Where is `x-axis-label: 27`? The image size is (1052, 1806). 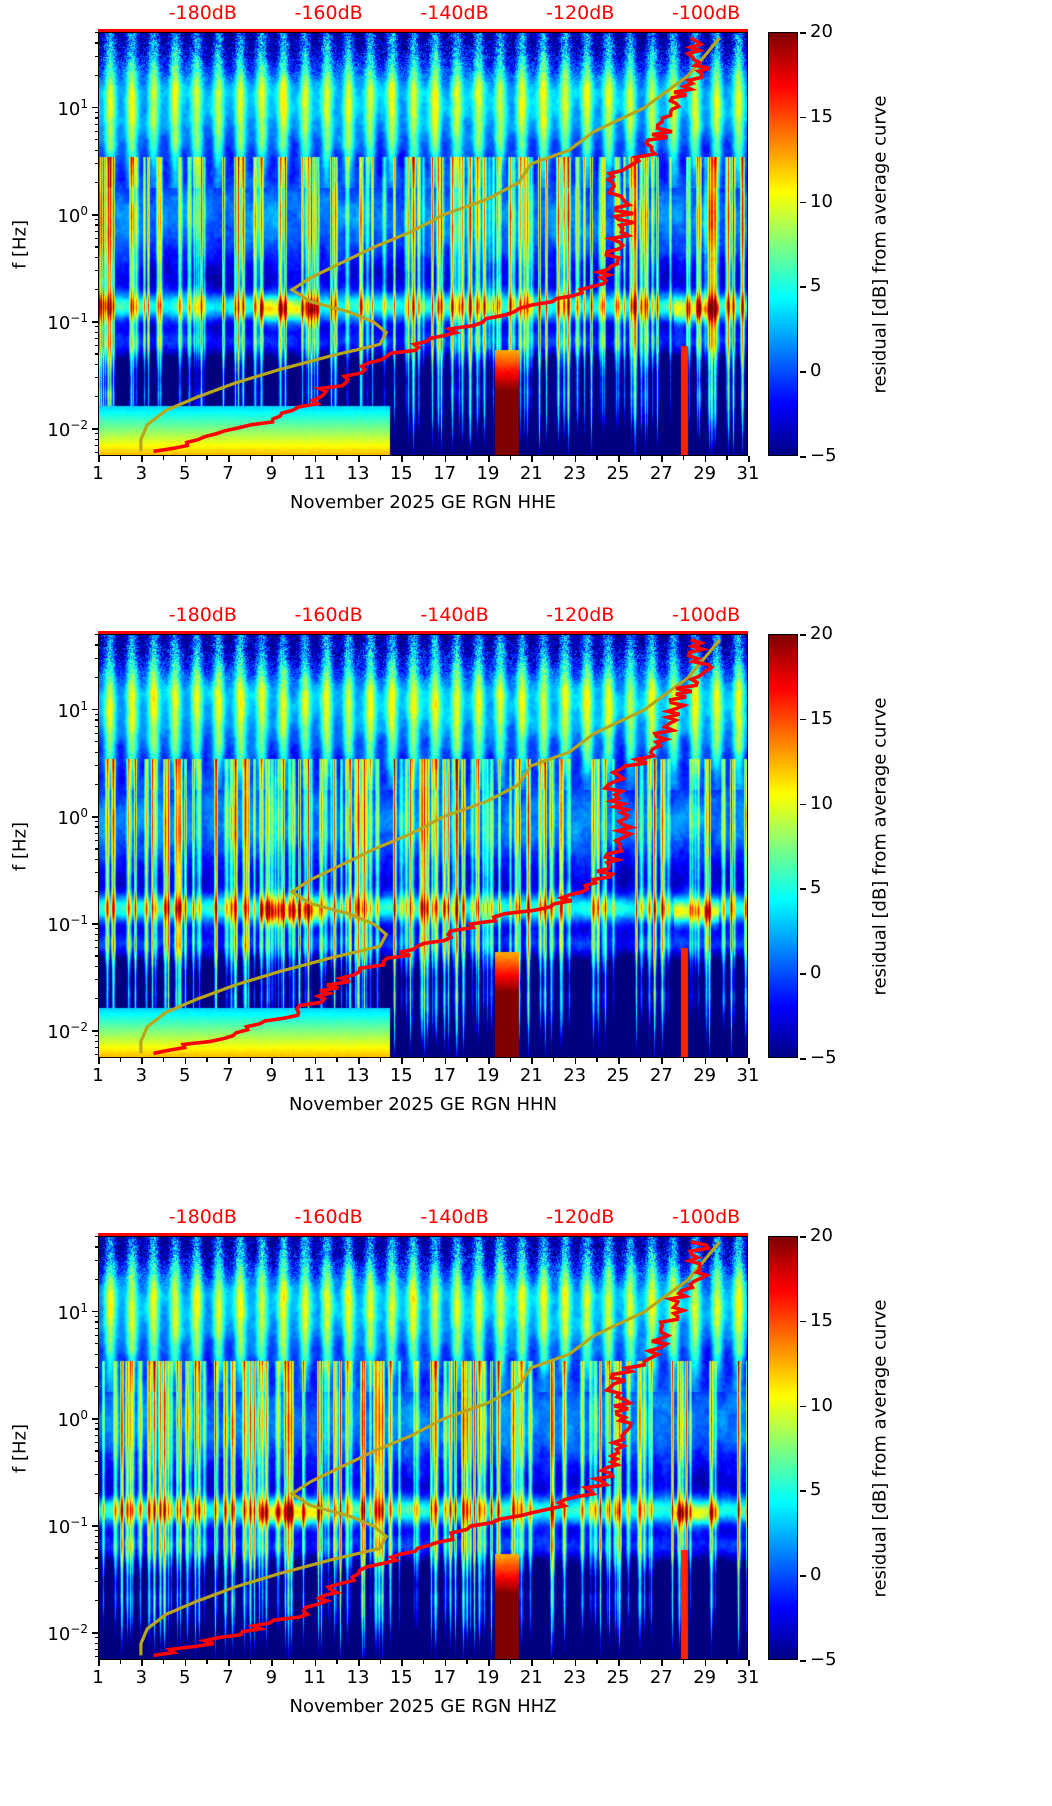 x-axis-label: 27 is located at coordinates (661, 1677).